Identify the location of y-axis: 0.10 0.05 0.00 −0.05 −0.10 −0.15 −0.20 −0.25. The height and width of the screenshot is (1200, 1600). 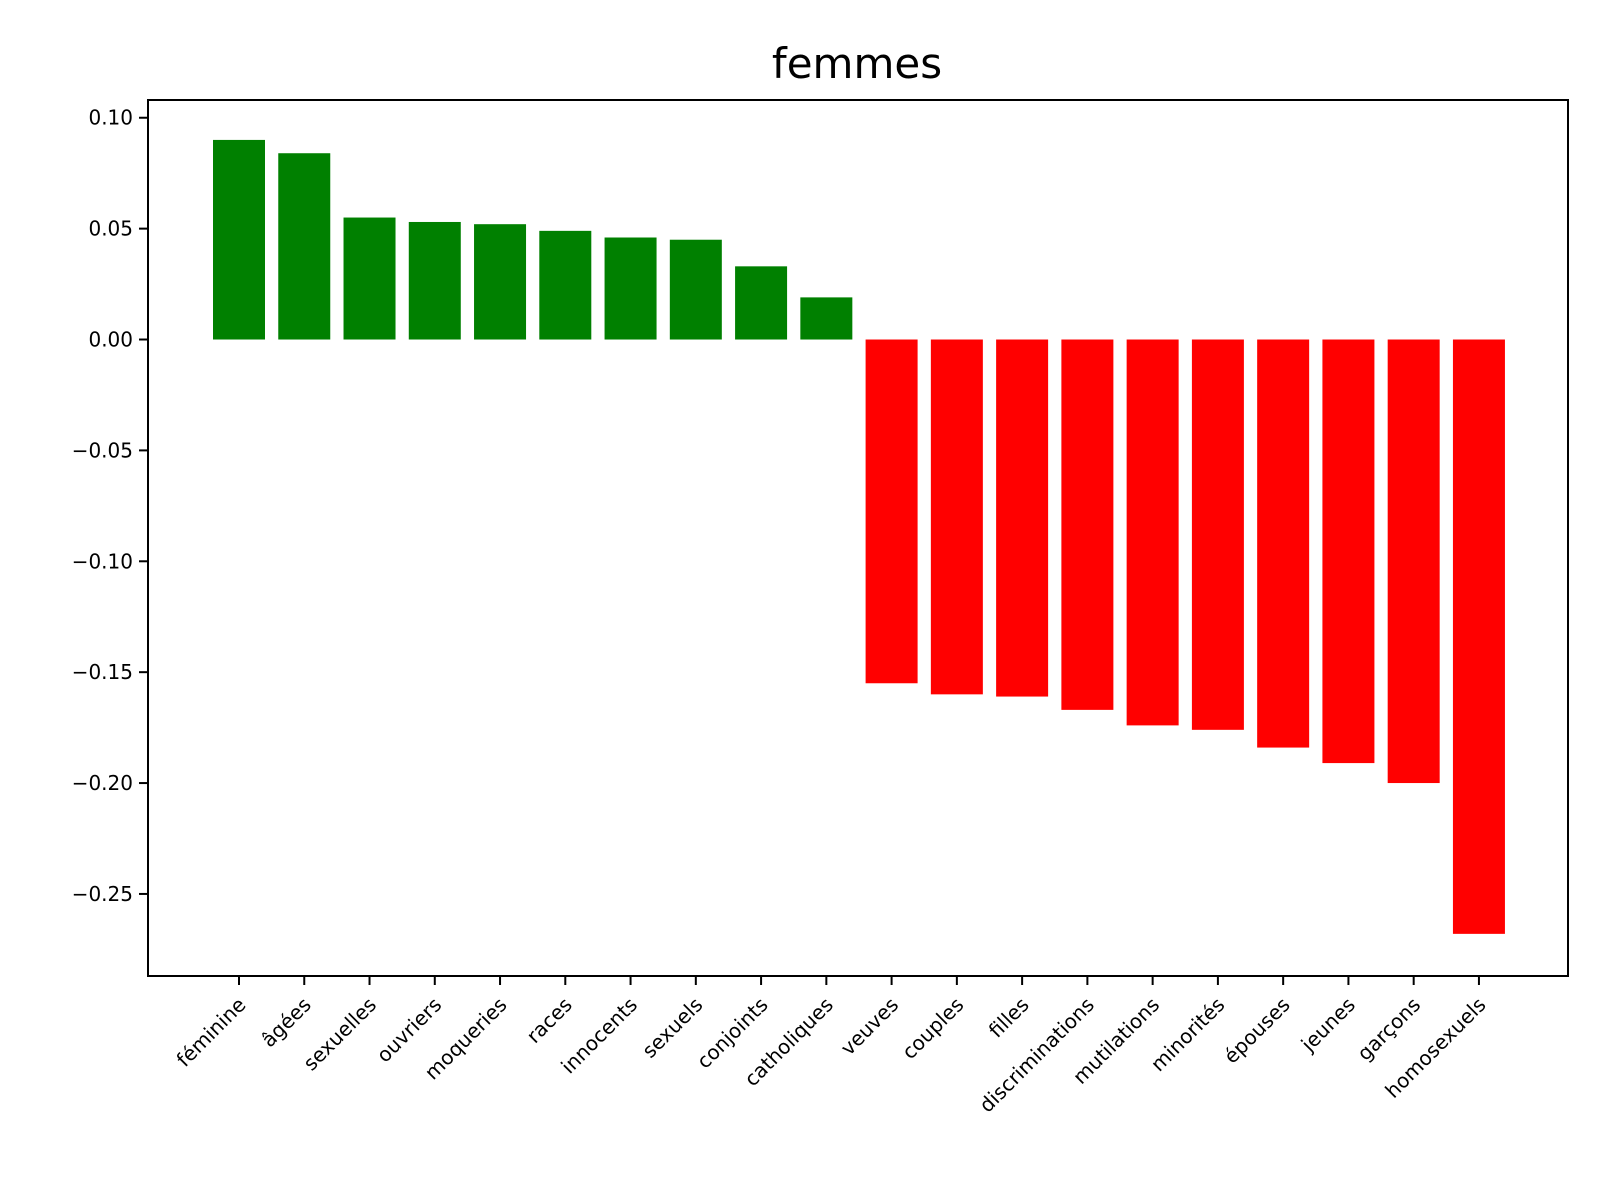
(110, 506).